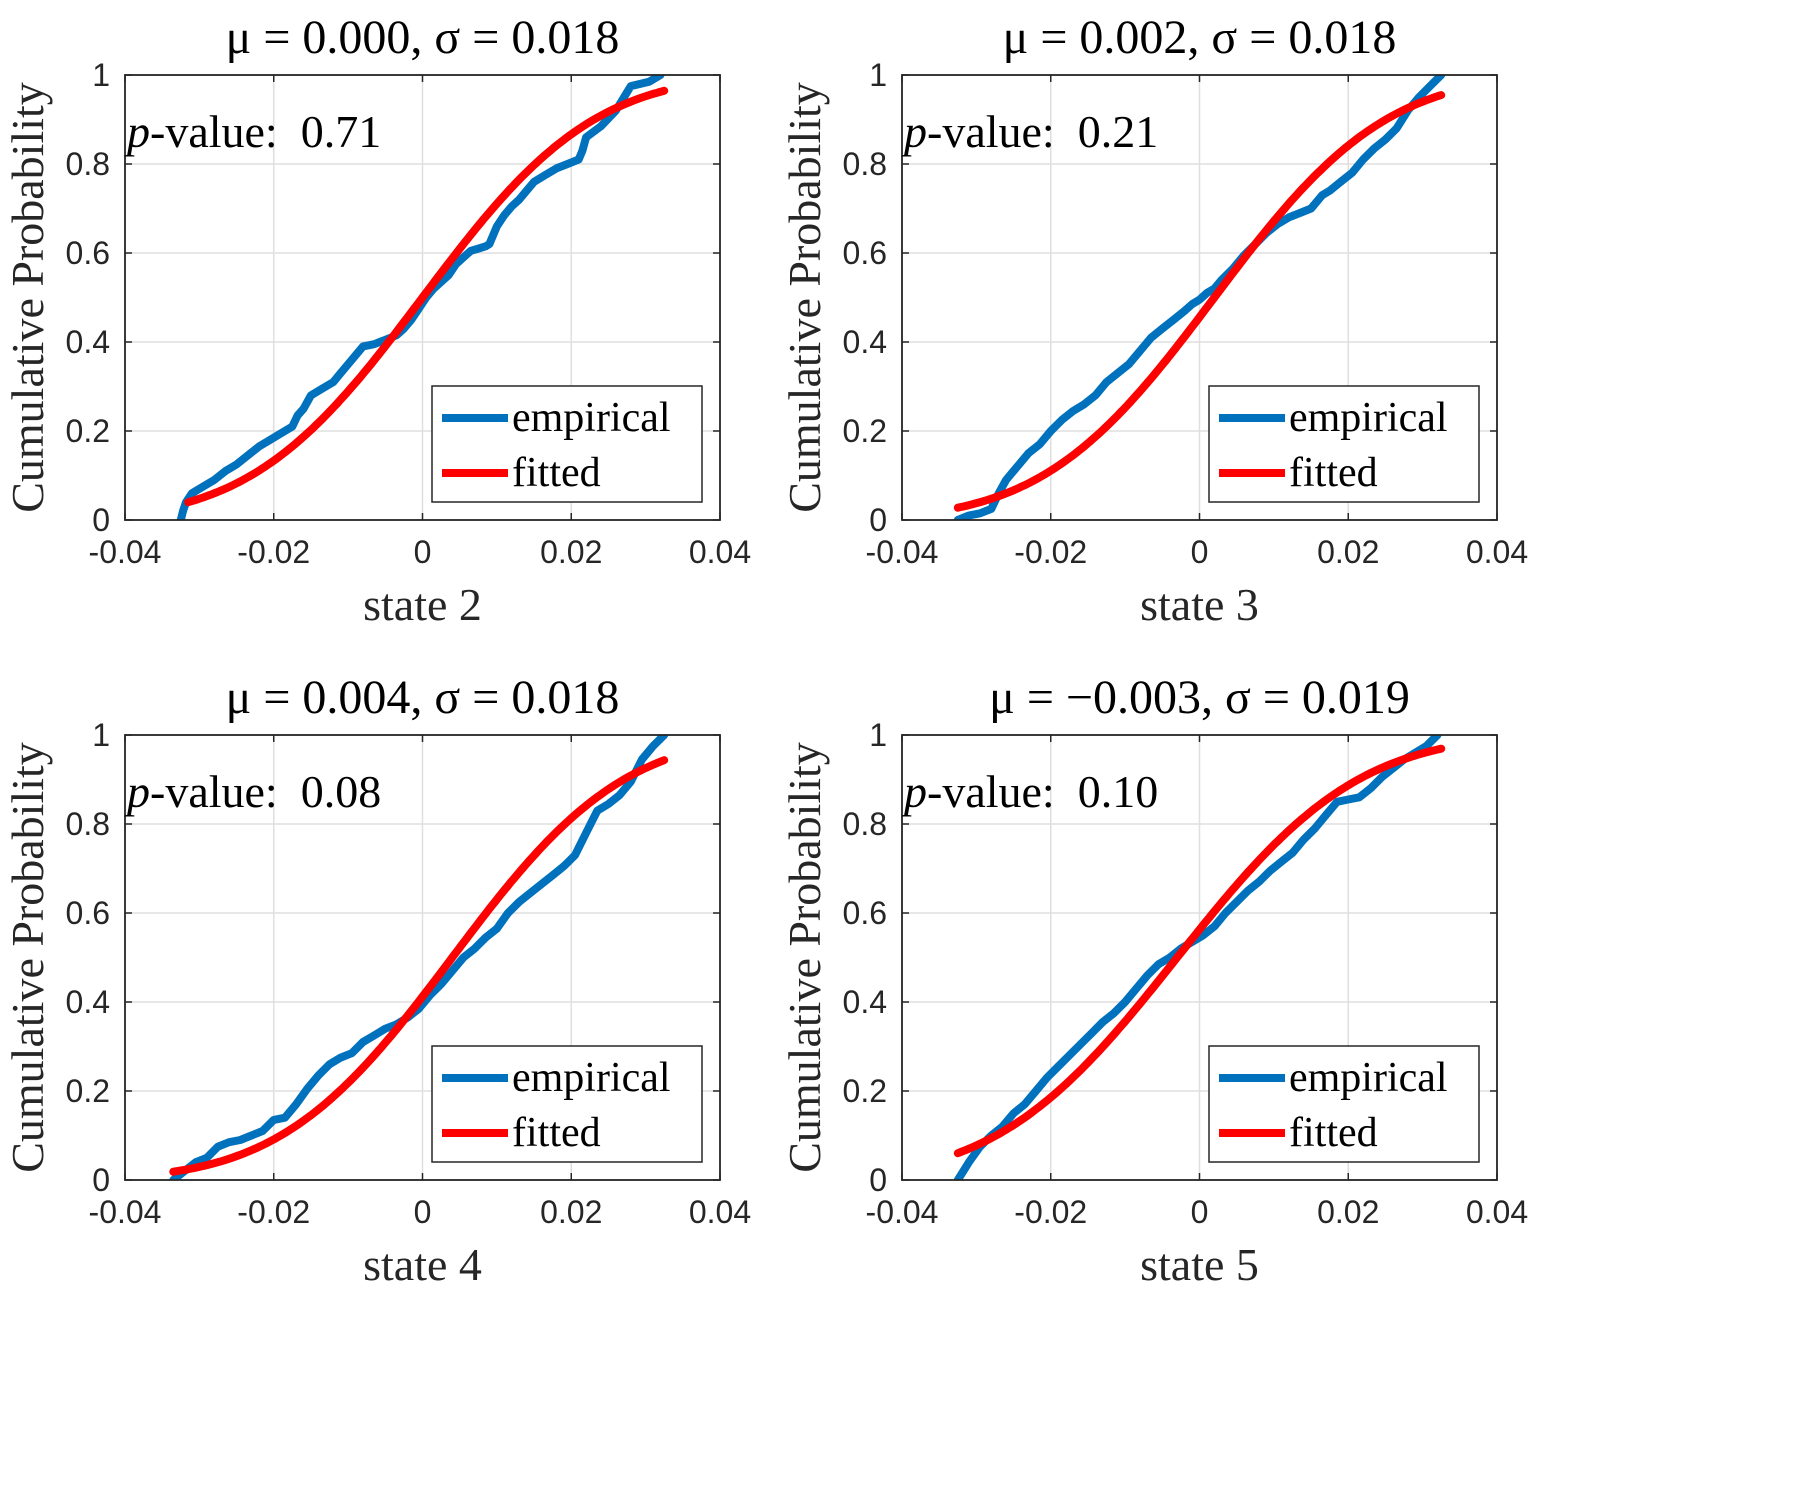  I want to click on p-value-annotation: p-value: 0.08, so click(252, 791).